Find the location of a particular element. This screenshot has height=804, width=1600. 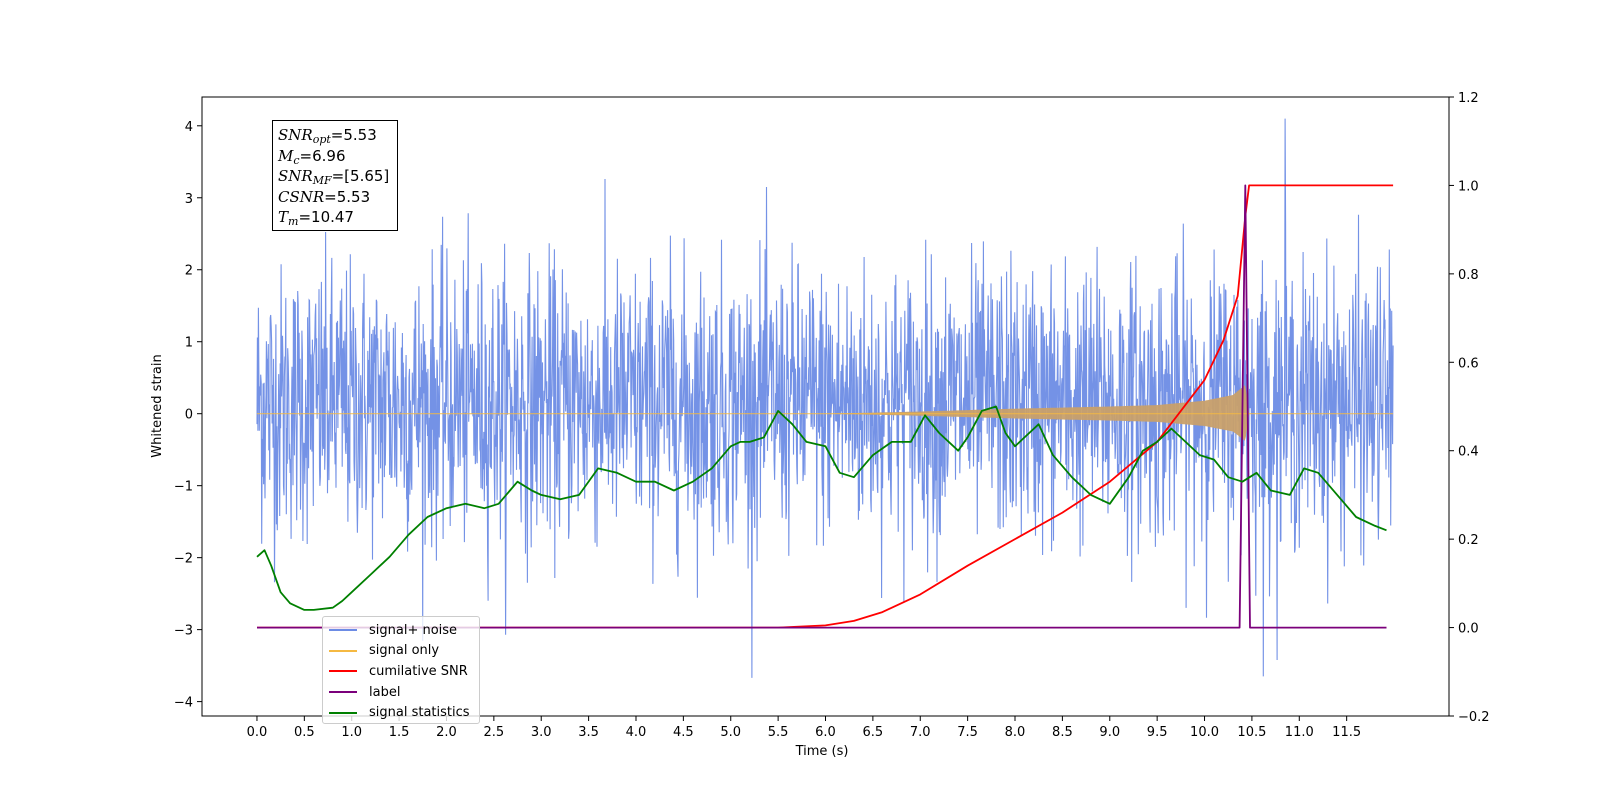

legend-item-signal-statistics: signal statistics is located at coordinates (401, 712).